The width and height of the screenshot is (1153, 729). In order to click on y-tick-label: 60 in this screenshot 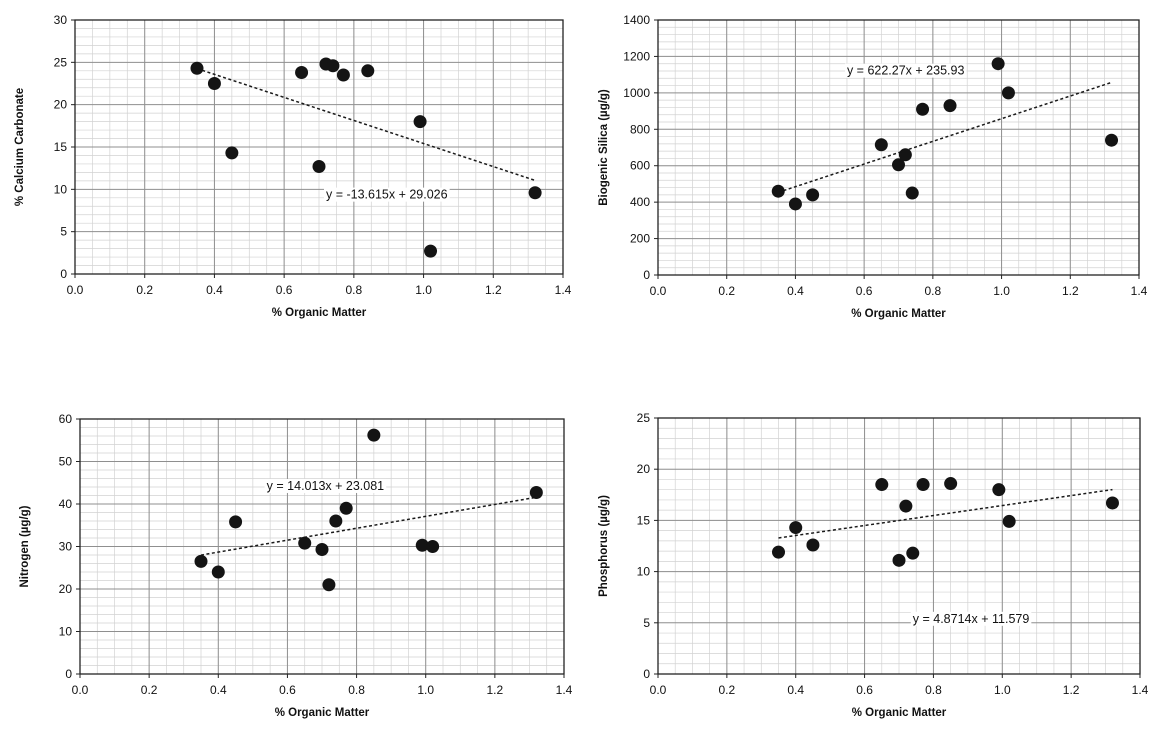, I will do `click(66, 419)`.